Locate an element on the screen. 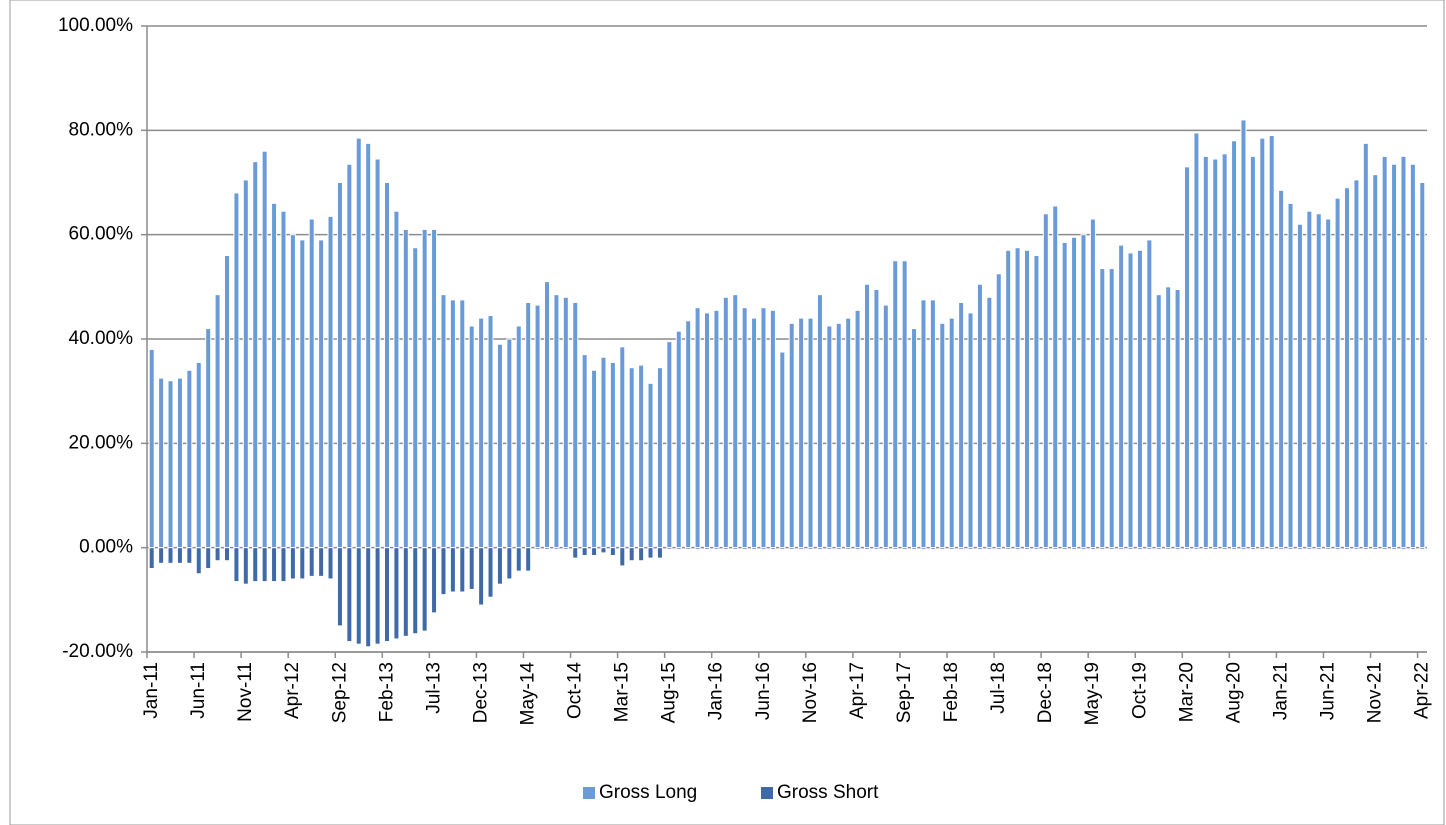  legend-swatch is located at coordinates (589, 793).